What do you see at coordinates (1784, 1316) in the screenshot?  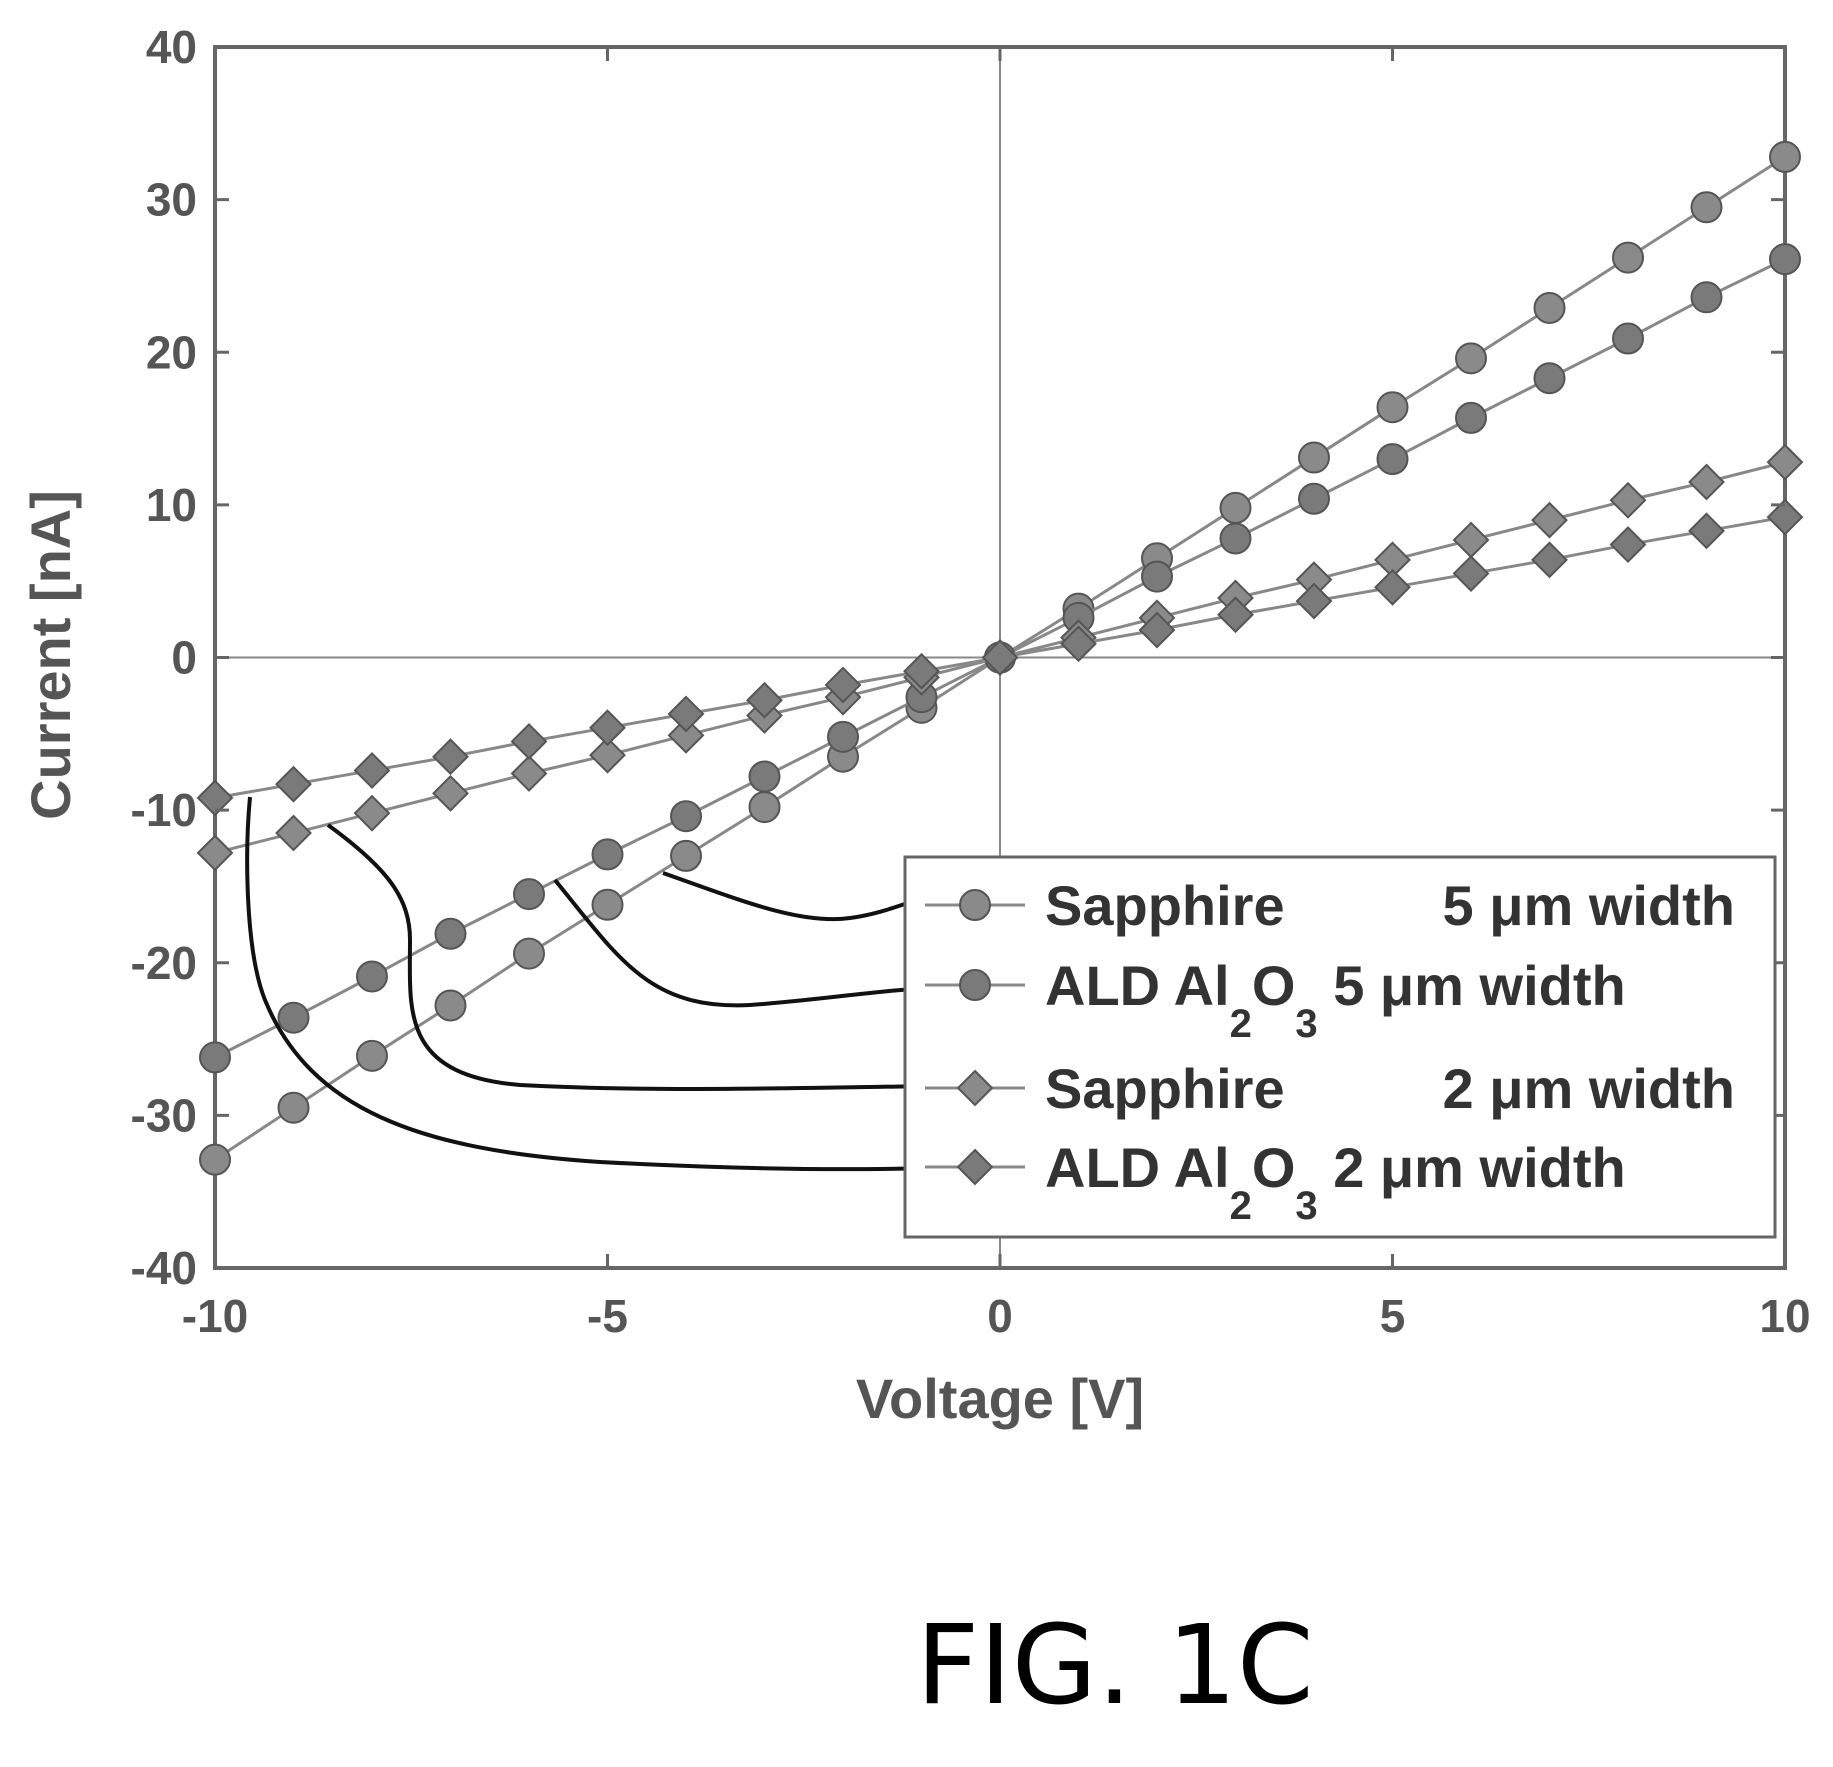 I see `x-tick-label: 10` at bounding box center [1784, 1316].